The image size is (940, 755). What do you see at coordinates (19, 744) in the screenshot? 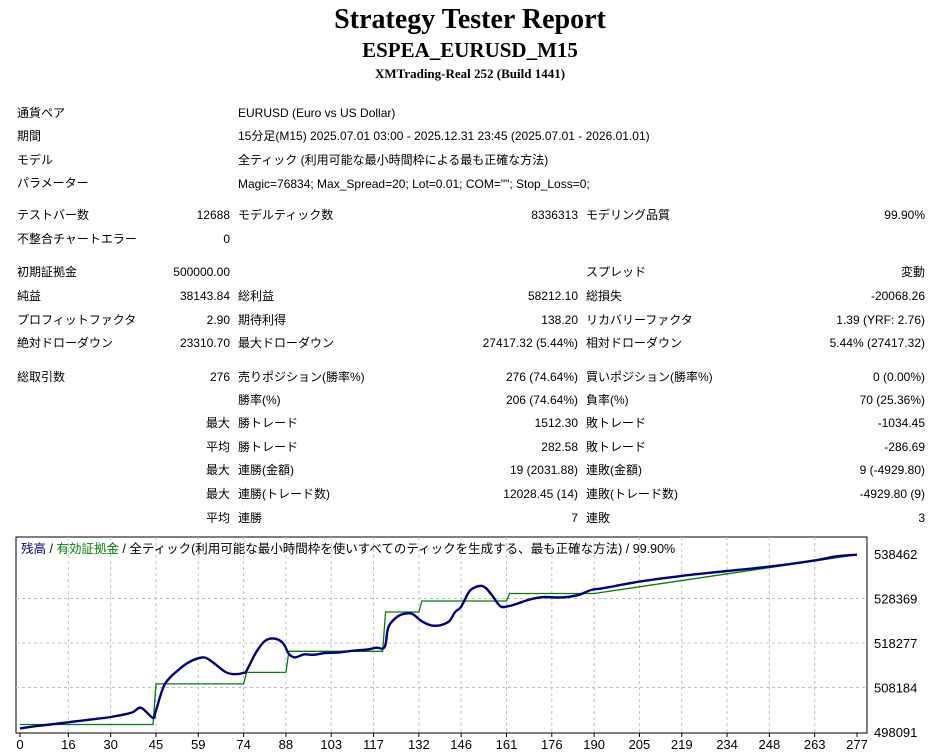
I see `x-tick-label: 0` at bounding box center [19, 744].